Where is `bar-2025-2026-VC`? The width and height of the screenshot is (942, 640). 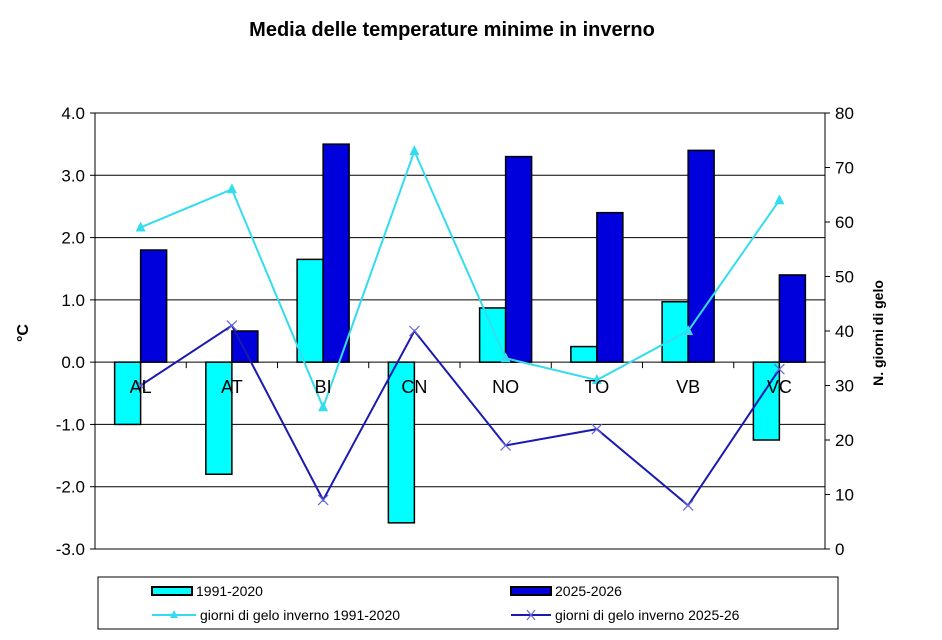
bar-2025-2026-VC is located at coordinates (792, 318).